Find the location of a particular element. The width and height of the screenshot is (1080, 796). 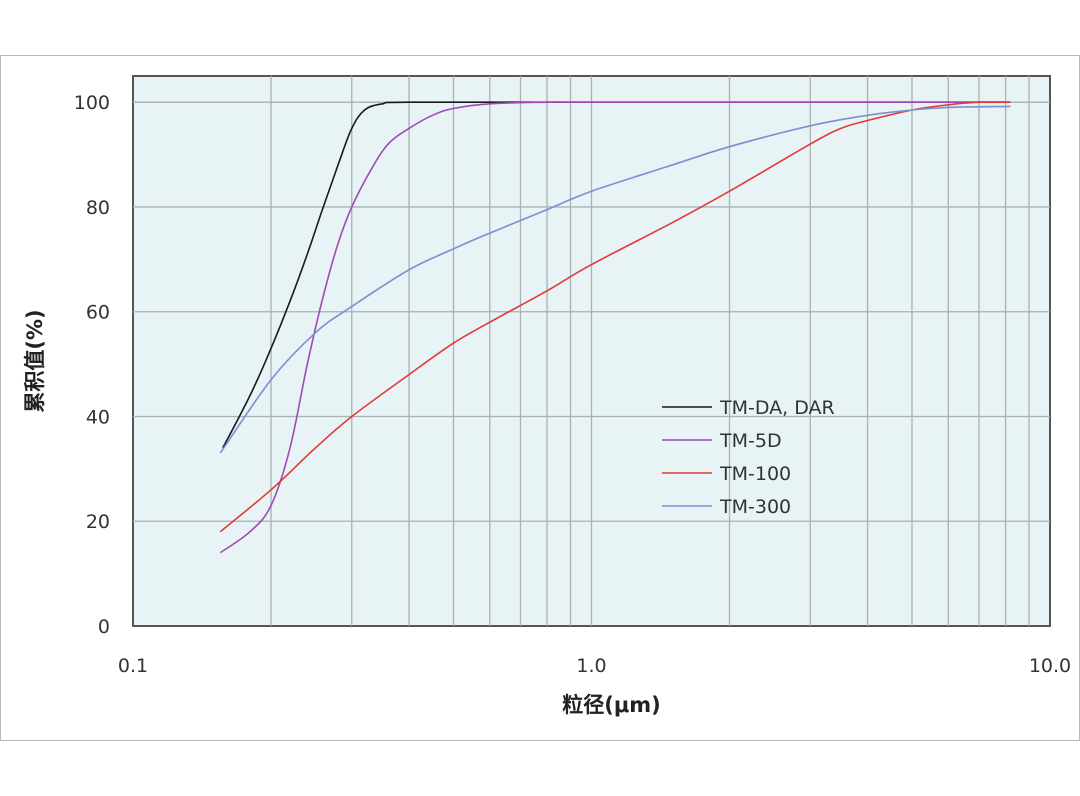

legend-label: TM-100 is located at coordinates (755, 474).